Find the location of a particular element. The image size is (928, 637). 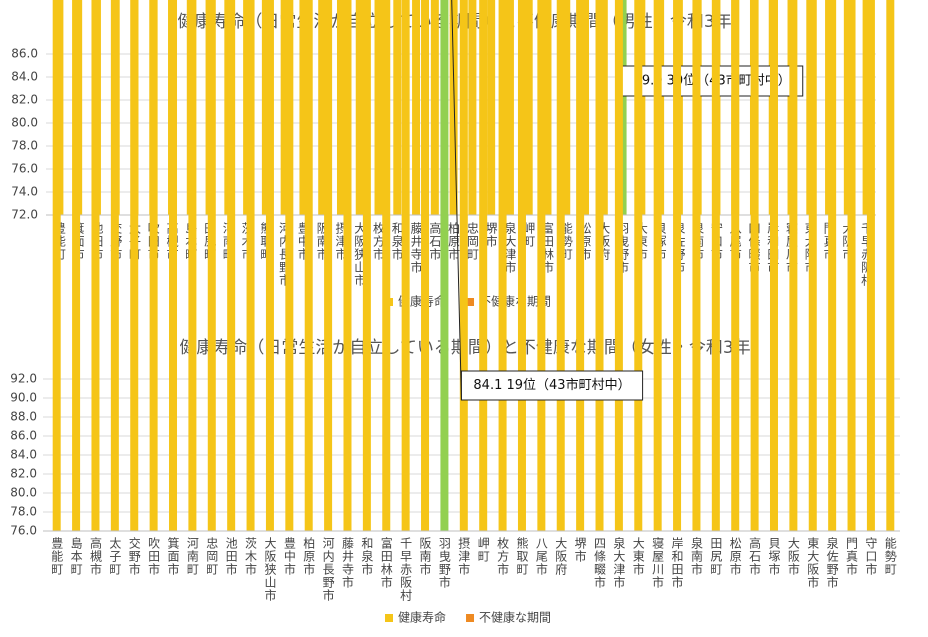

x-tick-label: 泉大津市 is located at coordinates (619, 563).